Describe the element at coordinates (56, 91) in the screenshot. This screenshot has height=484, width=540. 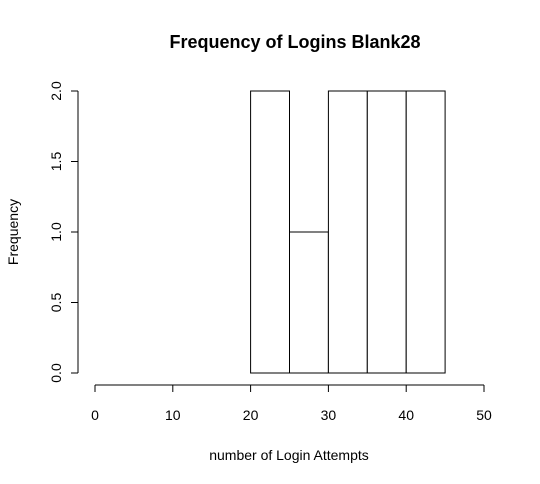
I see `y-tick-label-2: 2.0` at that location.